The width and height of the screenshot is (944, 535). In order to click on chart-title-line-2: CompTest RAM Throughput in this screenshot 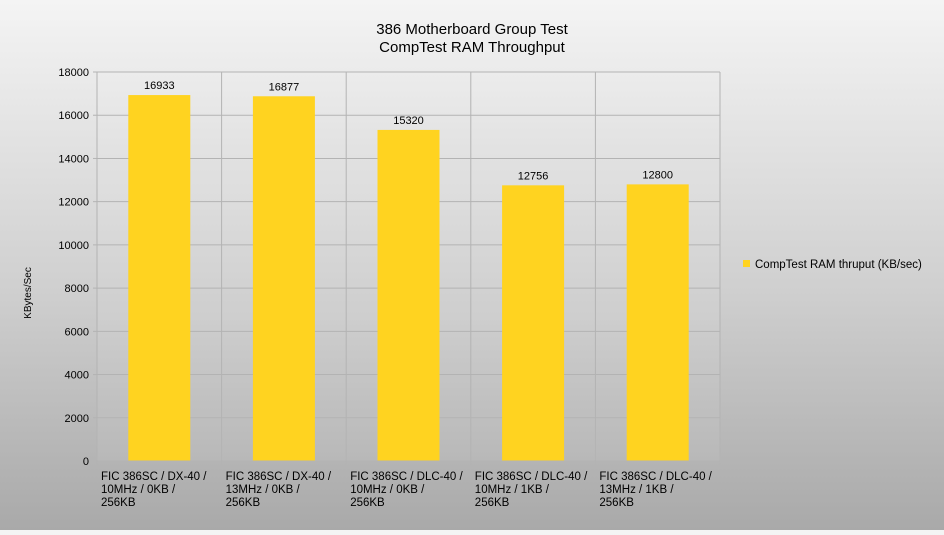, I will do `click(472, 47)`.